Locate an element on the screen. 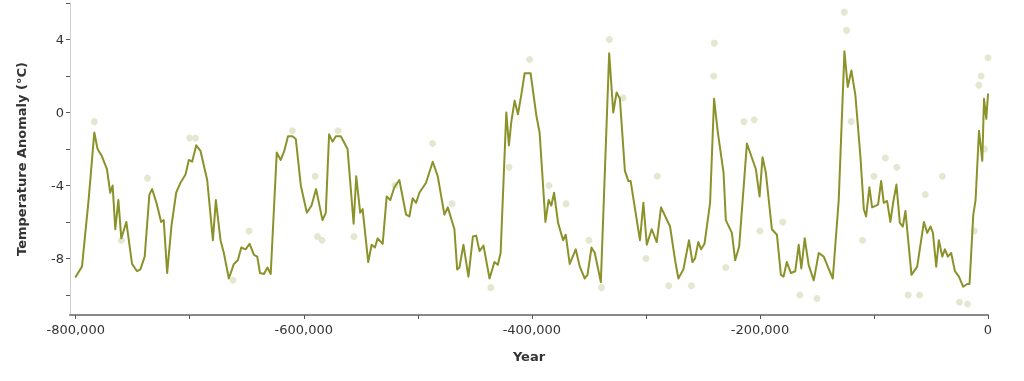 The width and height of the screenshot is (1024, 381). y-tick-label: 4 is located at coordinates (59, 39).